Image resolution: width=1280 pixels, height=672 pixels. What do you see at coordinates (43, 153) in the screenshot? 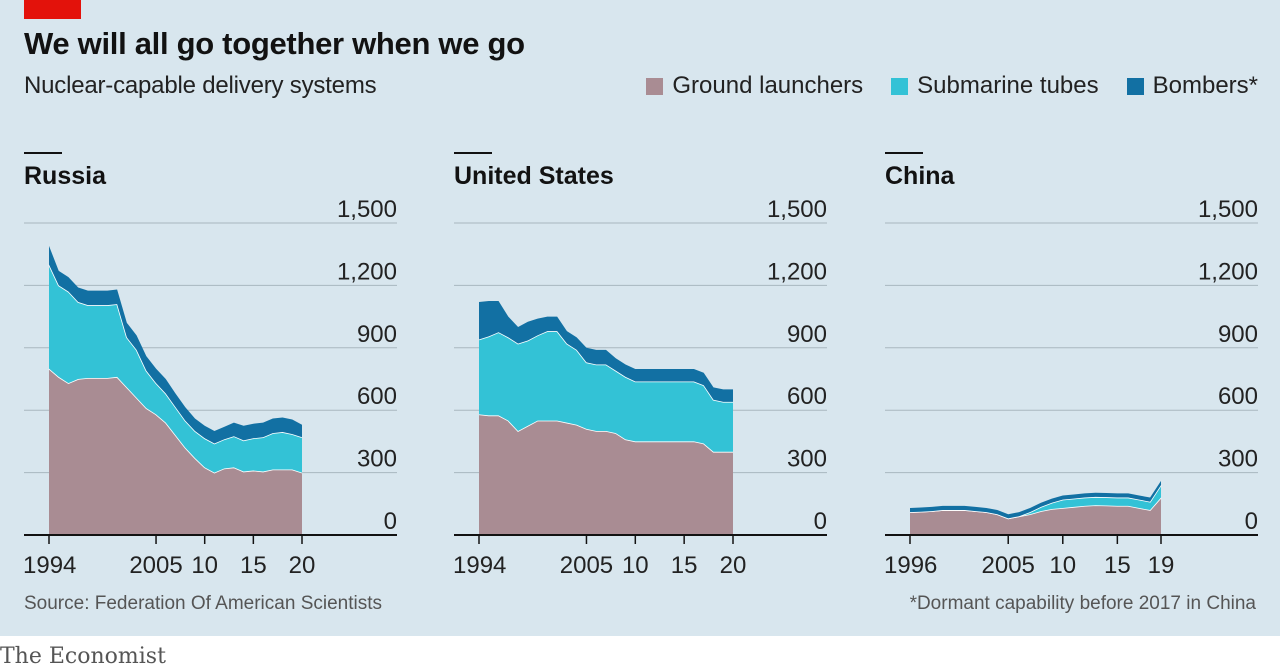
I see `panel-title-rule-russia` at bounding box center [43, 153].